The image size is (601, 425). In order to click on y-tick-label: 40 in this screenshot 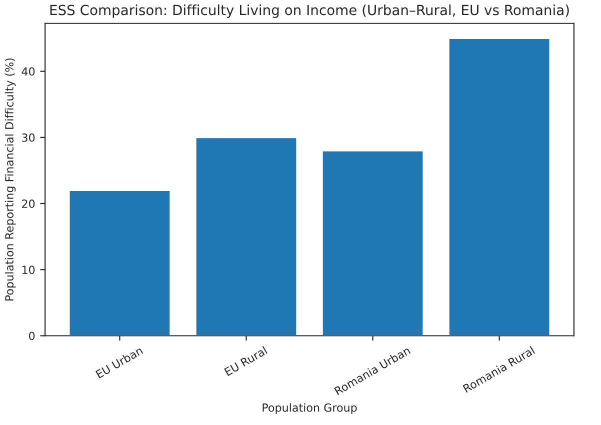, I will do `click(28, 71)`.